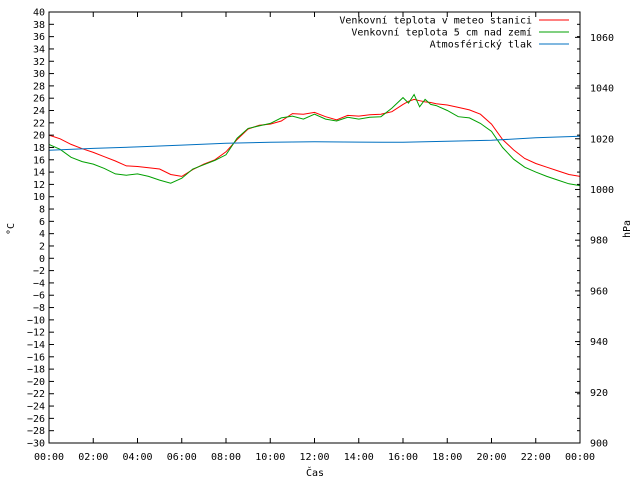  Describe the element at coordinates (481, 45) in the screenshot. I see `legend-label: Atmosférický tlak` at that location.